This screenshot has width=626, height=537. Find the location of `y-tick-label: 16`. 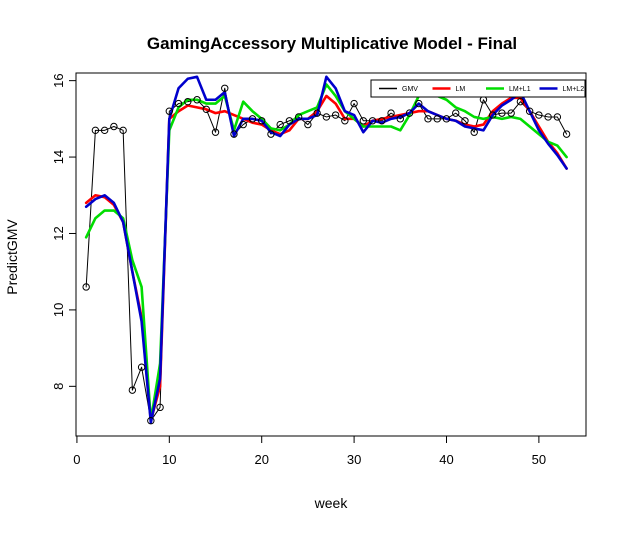

y-tick-label: 16 is located at coordinates (58, 80).